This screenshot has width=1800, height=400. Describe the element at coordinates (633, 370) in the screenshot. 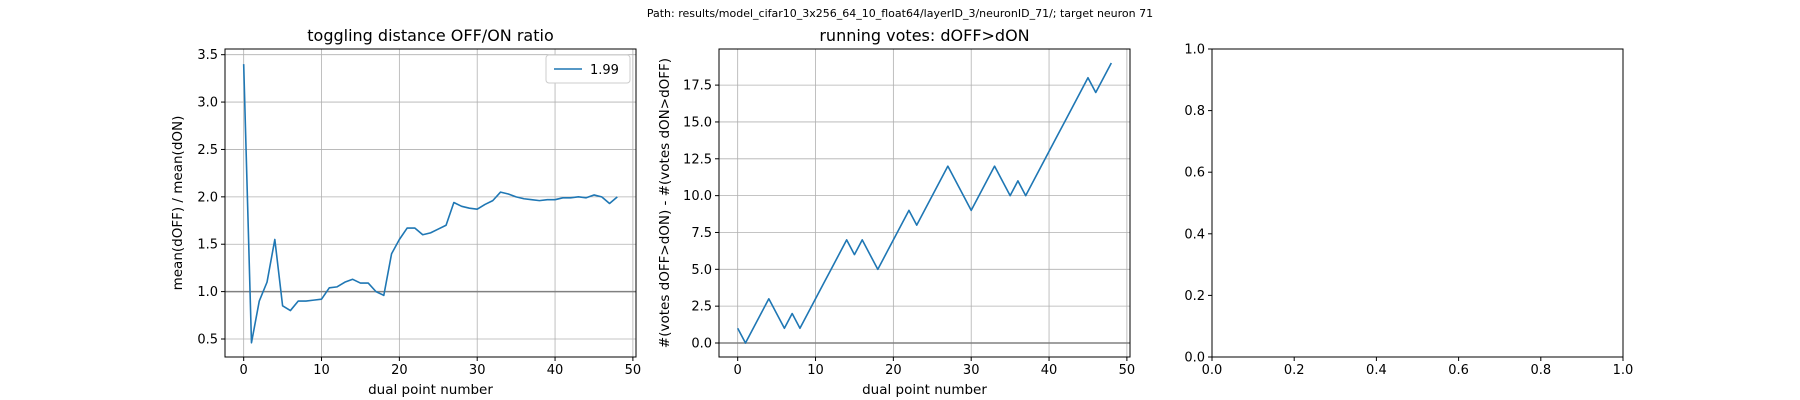

I see `chart1-x-tick-label: 50` at that location.